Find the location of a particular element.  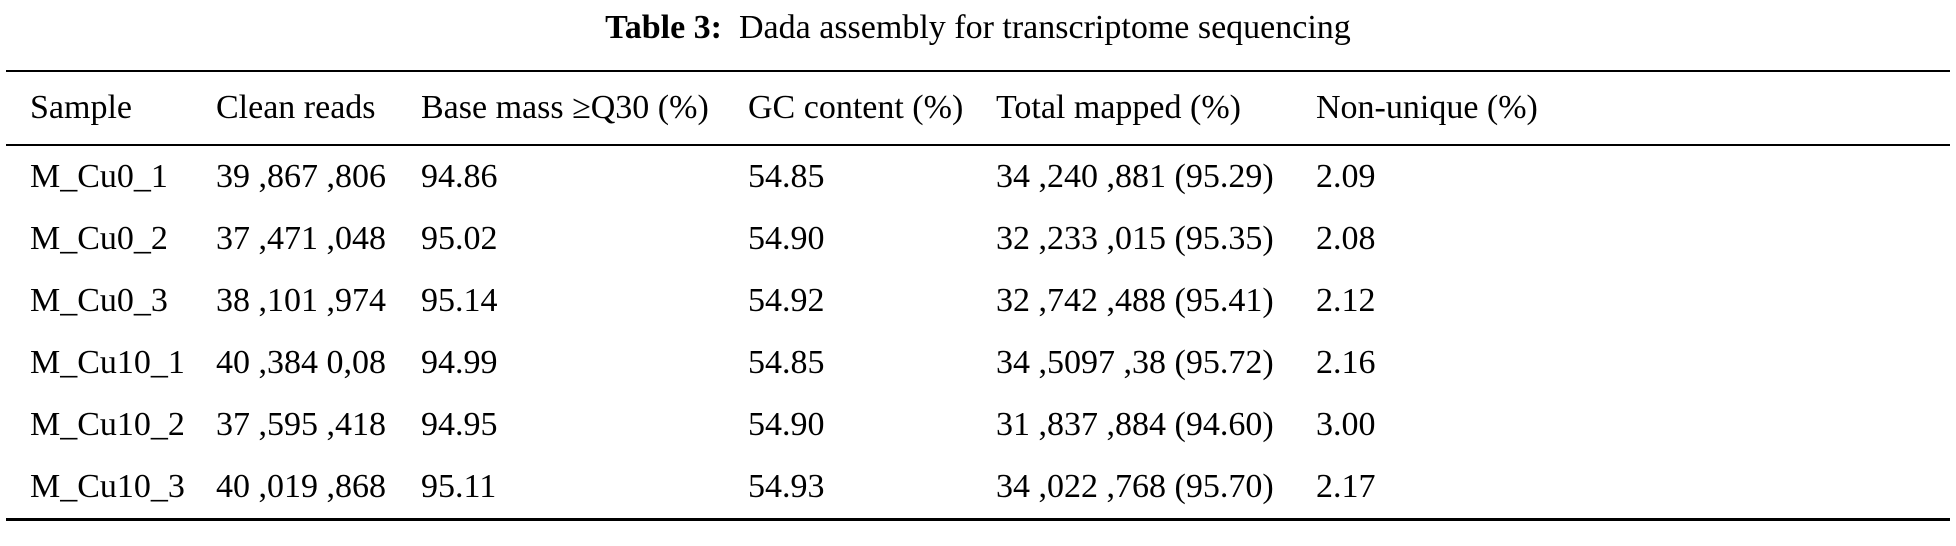

header-base-mass: Base mass ≥Q30 (%) is located at coordinates (560, 108).